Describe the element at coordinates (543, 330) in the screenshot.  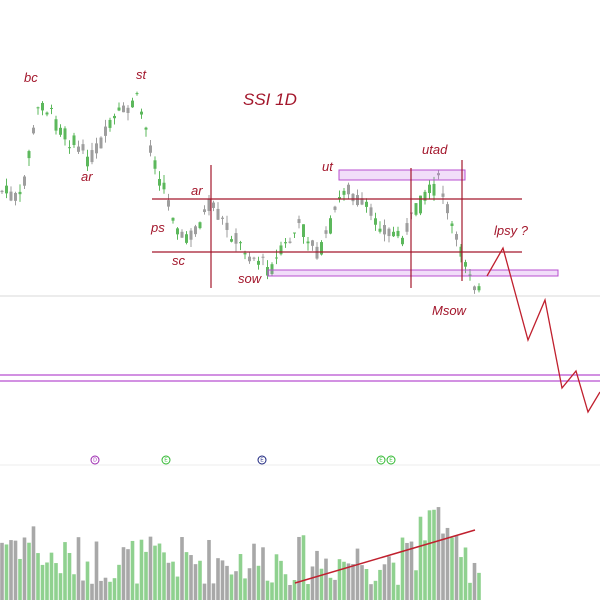
I see `projection` at that location.